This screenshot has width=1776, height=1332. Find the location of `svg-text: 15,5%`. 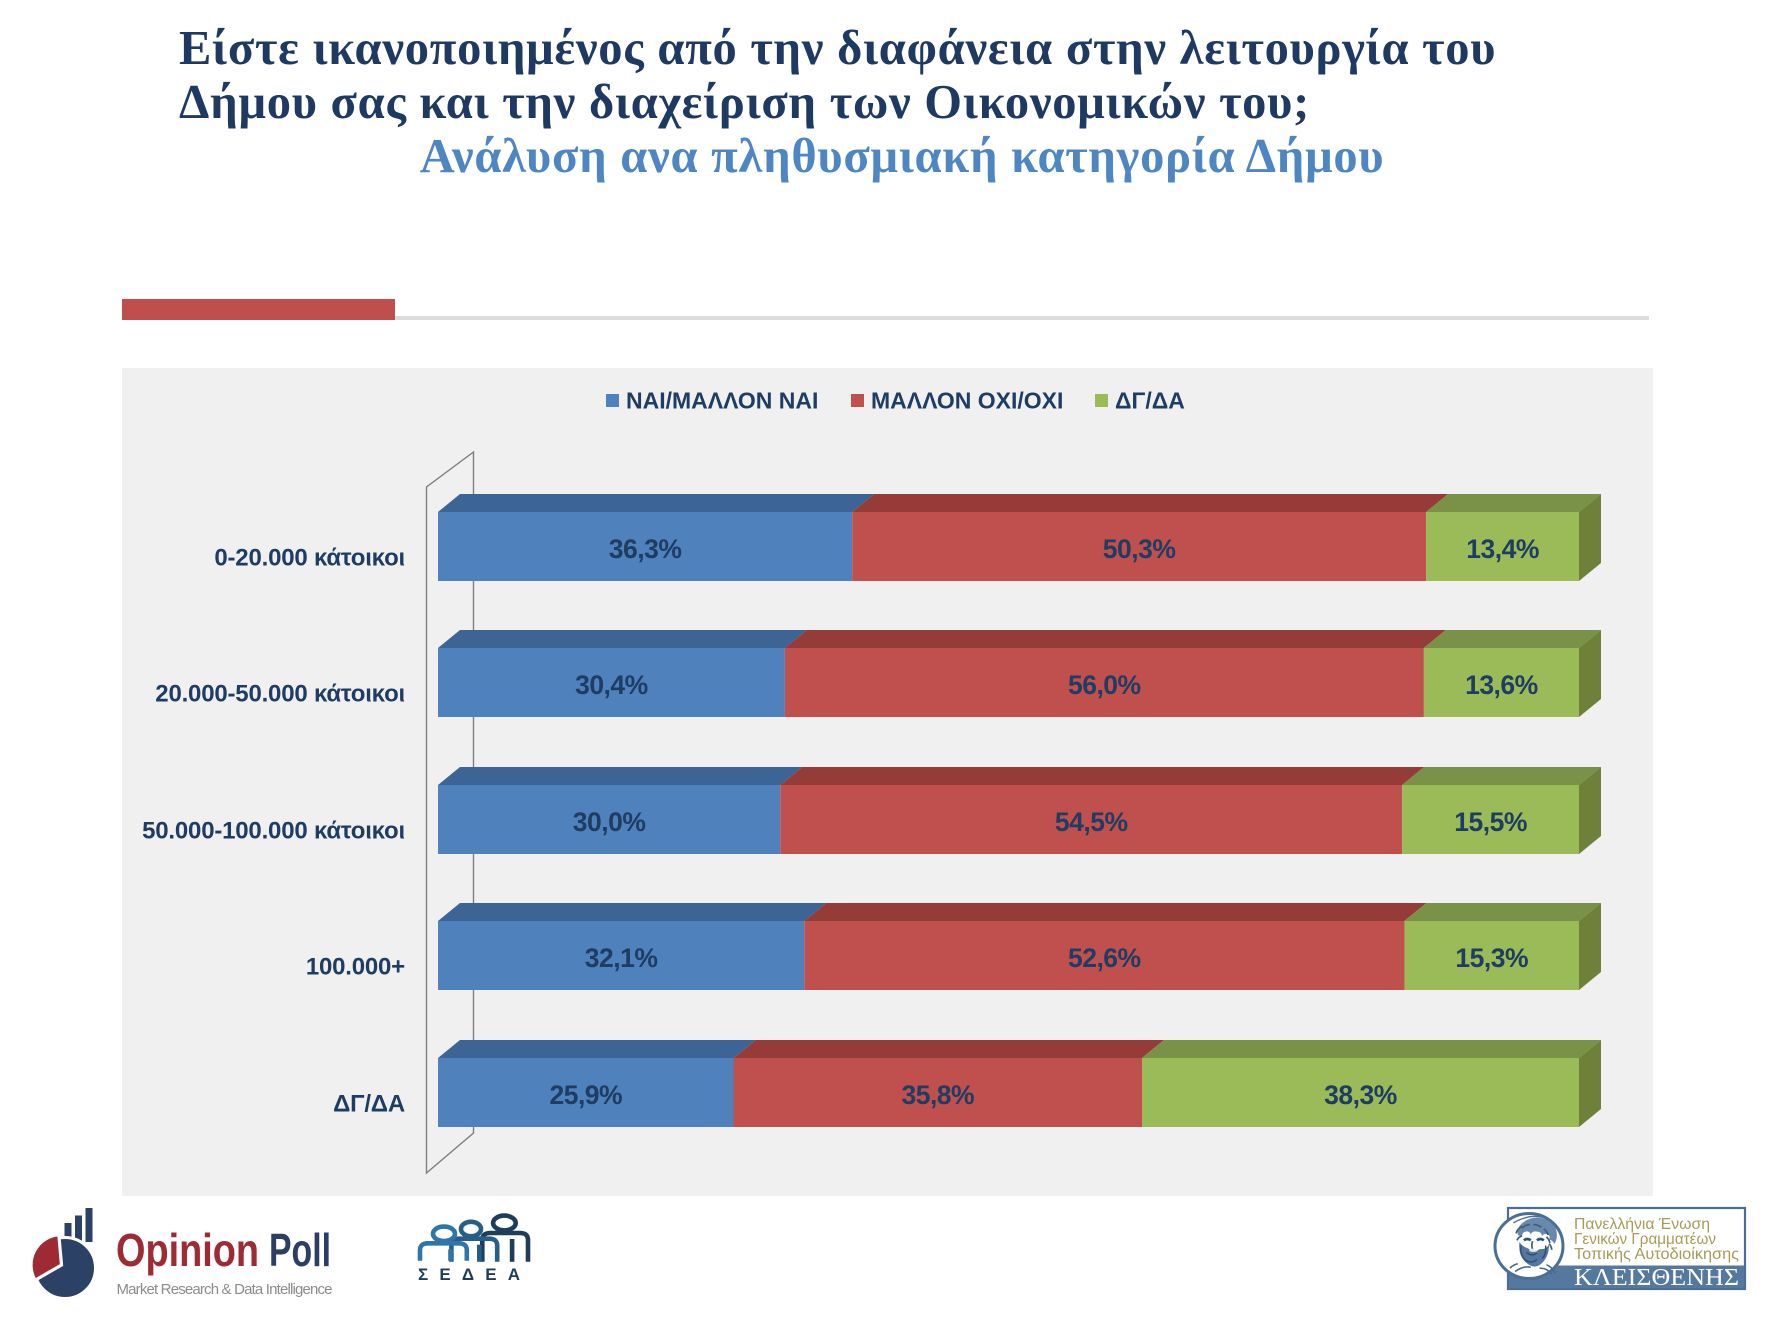

svg-text: 15,5% is located at coordinates (1490, 822).